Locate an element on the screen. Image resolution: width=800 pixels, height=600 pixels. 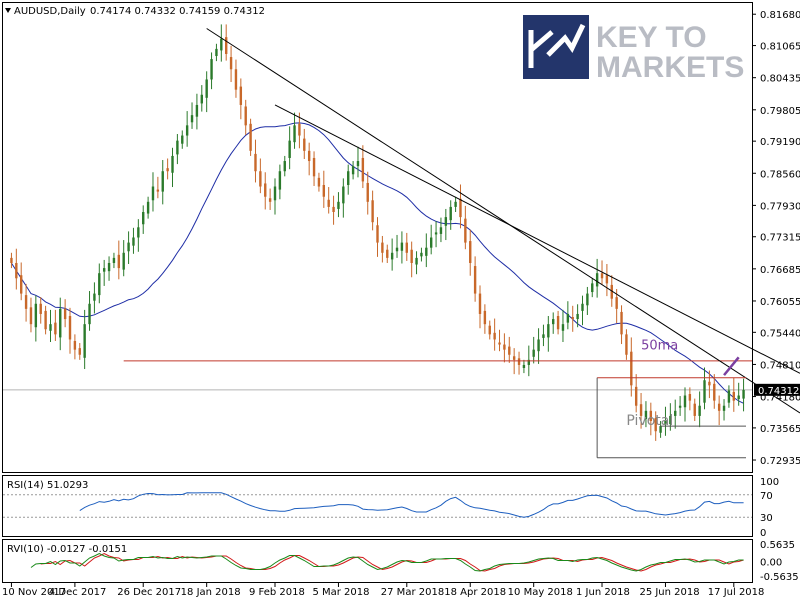
rsi-tick-label: 0 is located at coordinates (763, 533).